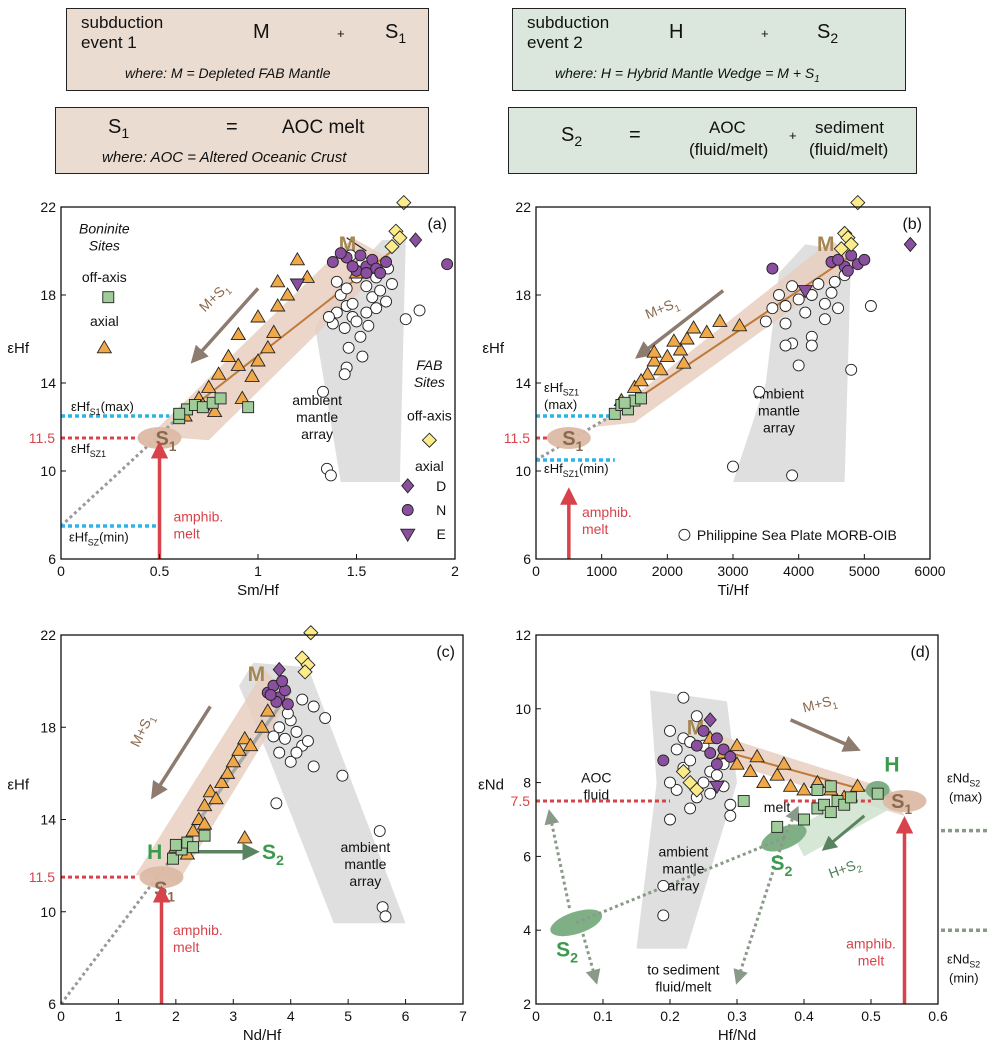  Describe the element at coordinates (517, 438) in the screenshot. I see `value-11-5: 11.5` at that location.